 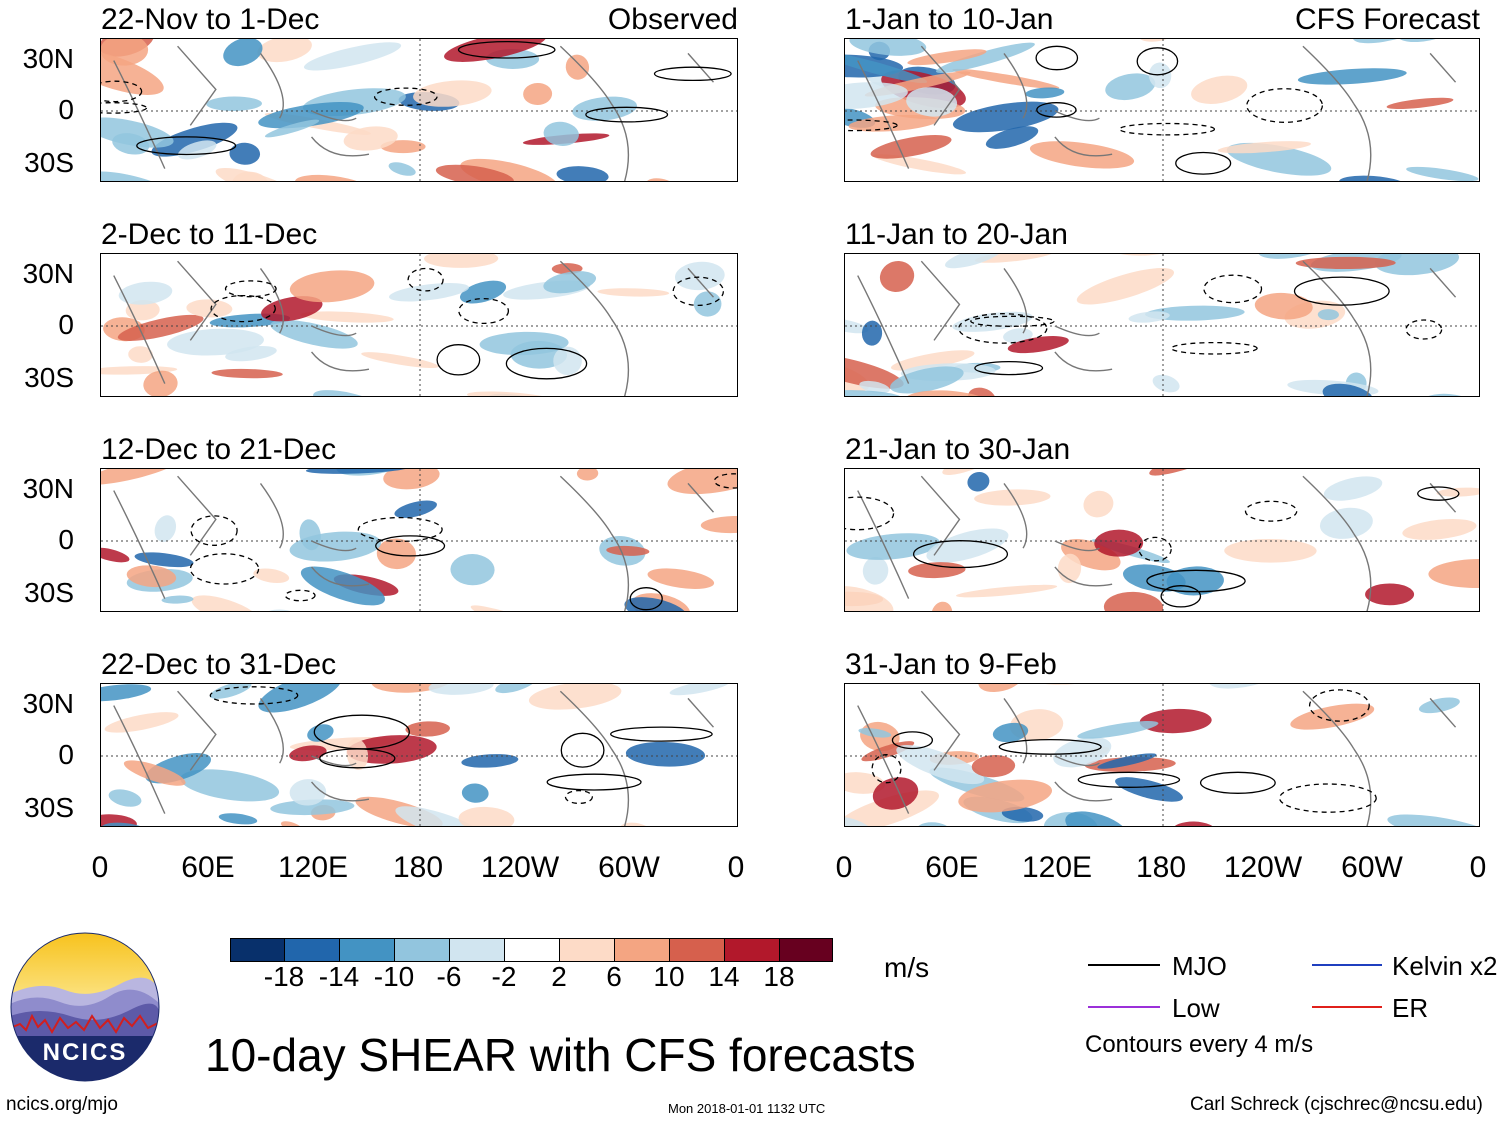 I want to click on legend-label-mjo: MJO, so click(x=1199, y=966).